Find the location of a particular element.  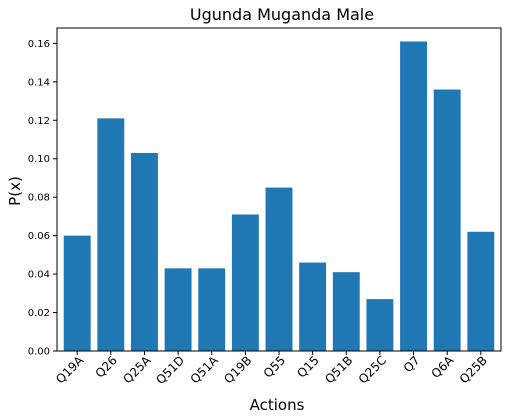

y-tick-label: 0.00 is located at coordinates (39, 352).